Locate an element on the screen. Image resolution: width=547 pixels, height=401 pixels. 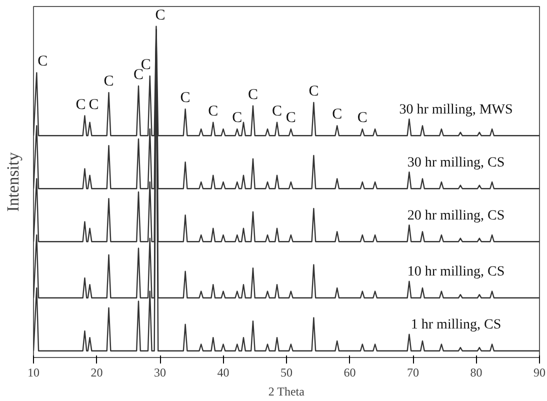
x-tick-label: 80 is located at coordinates (476, 373).